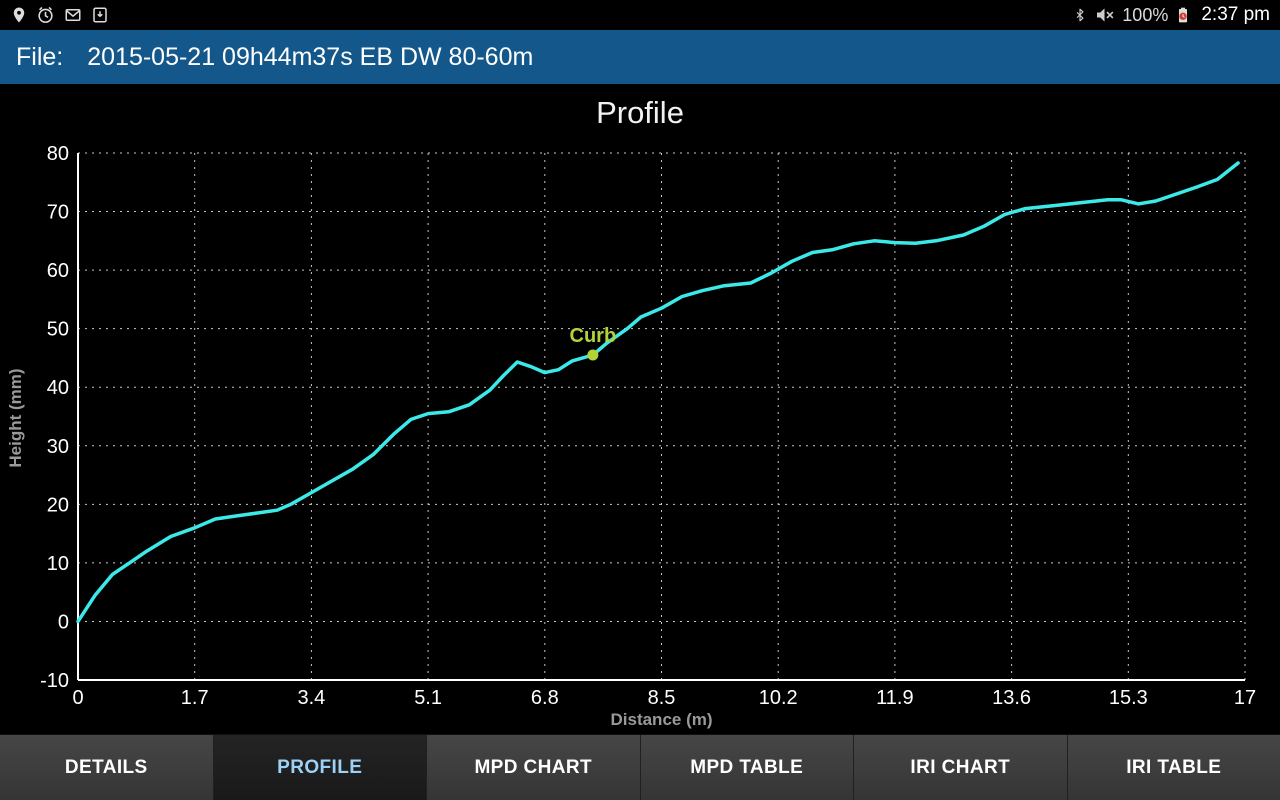 This screenshot has width=1280, height=800. Describe the element at coordinates (58, 564) in the screenshot. I see `y-tick-label: 10` at that location.